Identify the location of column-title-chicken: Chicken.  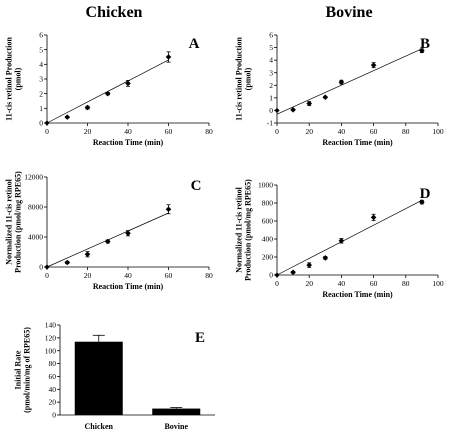
(114, 12).